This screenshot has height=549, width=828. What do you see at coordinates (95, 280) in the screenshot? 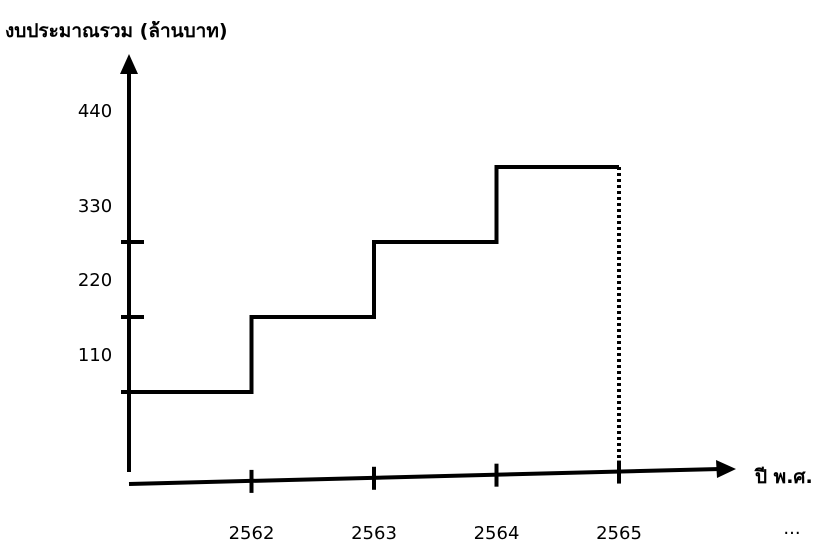
I see `y-tick-label: 220` at bounding box center [95, 280].